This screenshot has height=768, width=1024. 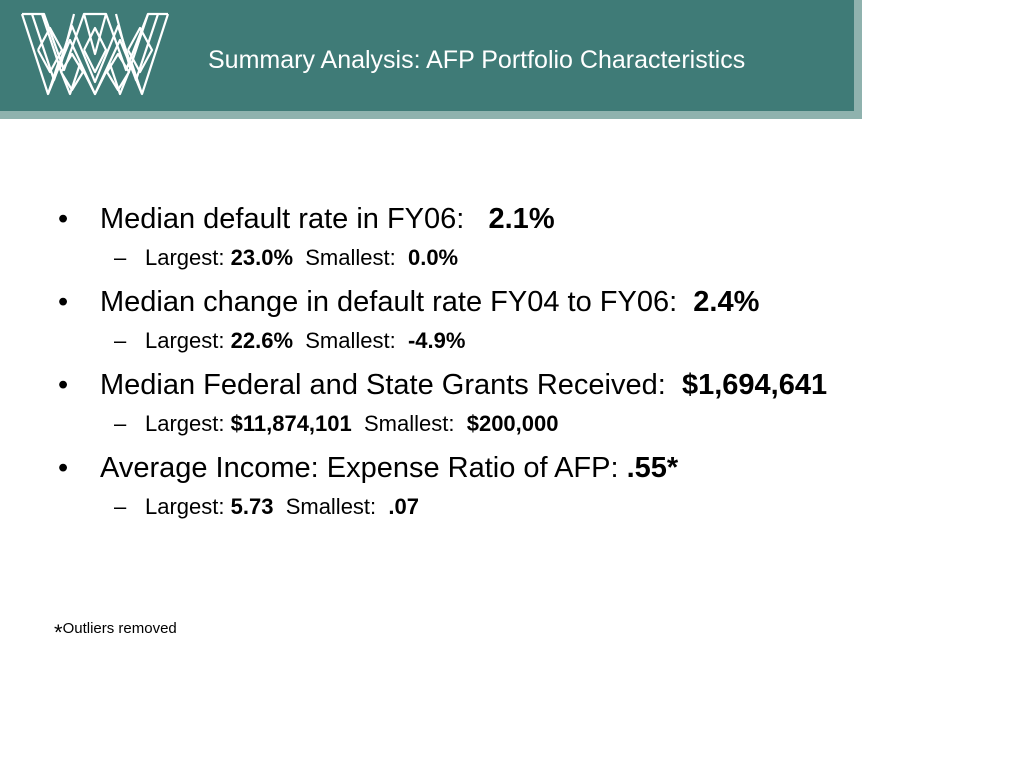 I want to click on bullet-label: Average Income: Expense Ratio of AFP:, so click(x=359, y=468).